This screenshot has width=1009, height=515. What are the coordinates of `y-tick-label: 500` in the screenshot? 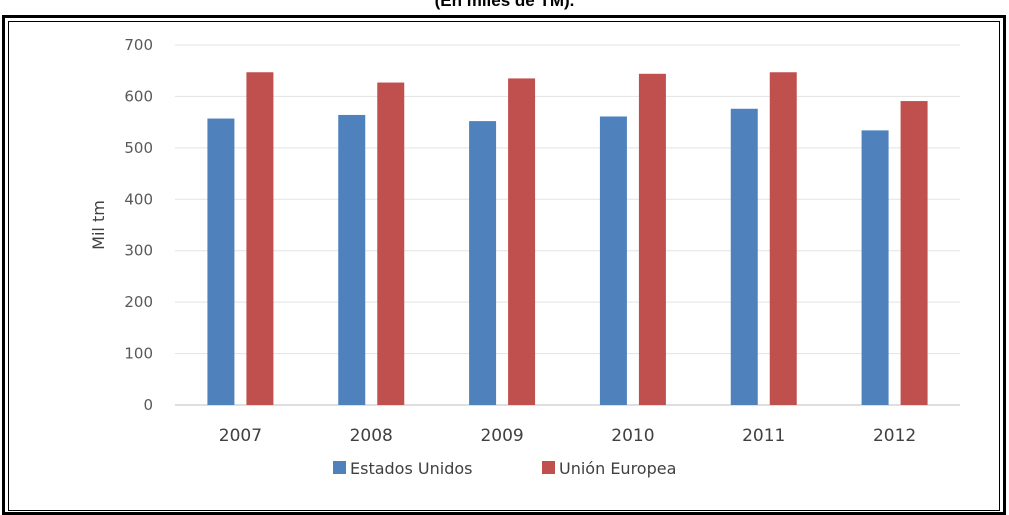 It's located at (138, 148).